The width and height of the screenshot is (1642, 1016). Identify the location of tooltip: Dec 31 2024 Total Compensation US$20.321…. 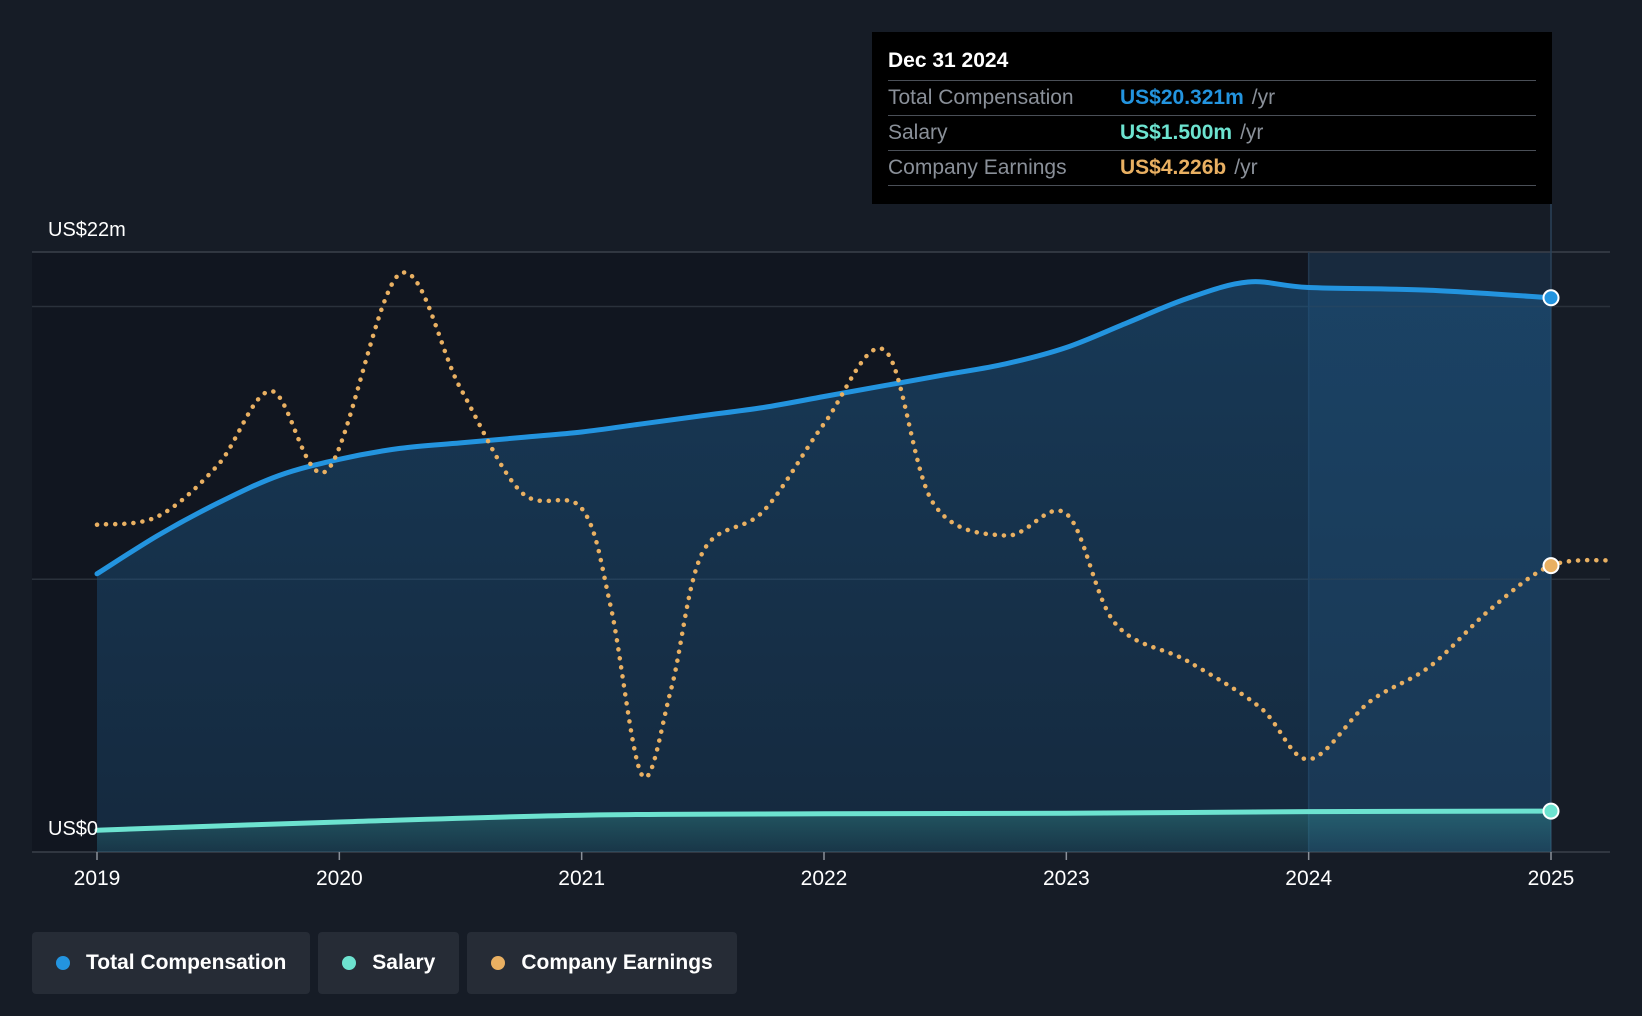
(1212, 118).